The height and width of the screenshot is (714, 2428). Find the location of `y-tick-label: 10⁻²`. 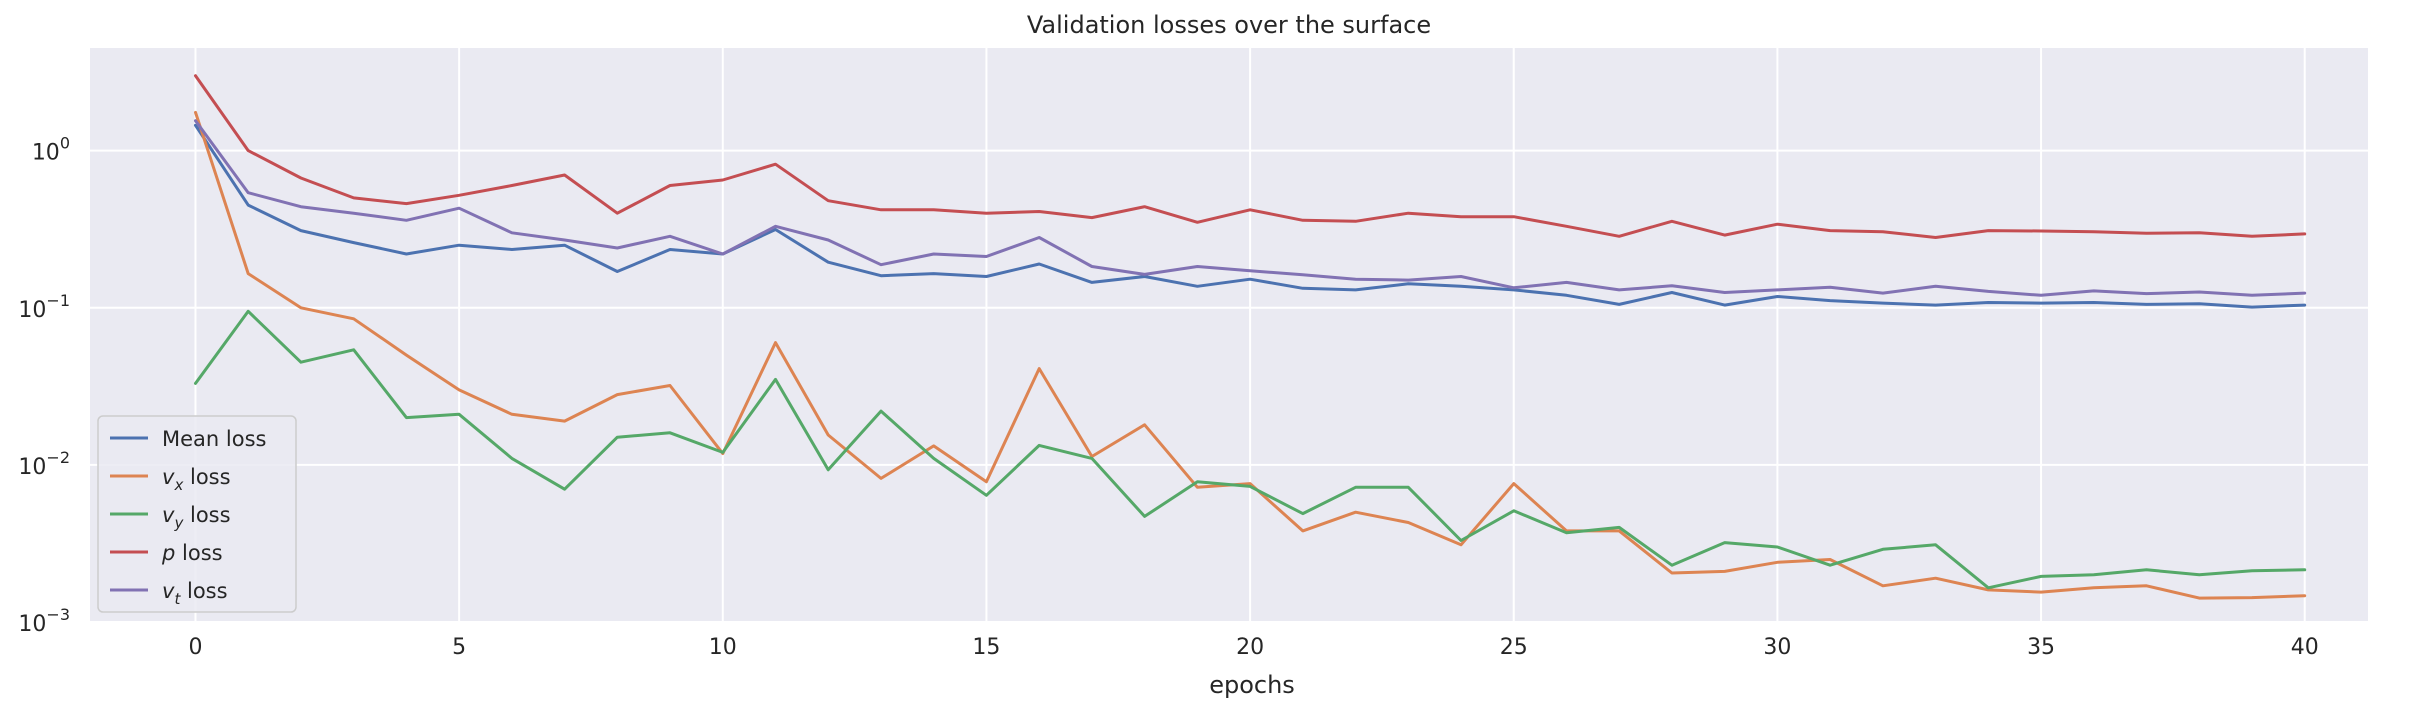

y-tick-label: 10⁻² is located at coordinates (44, 464).